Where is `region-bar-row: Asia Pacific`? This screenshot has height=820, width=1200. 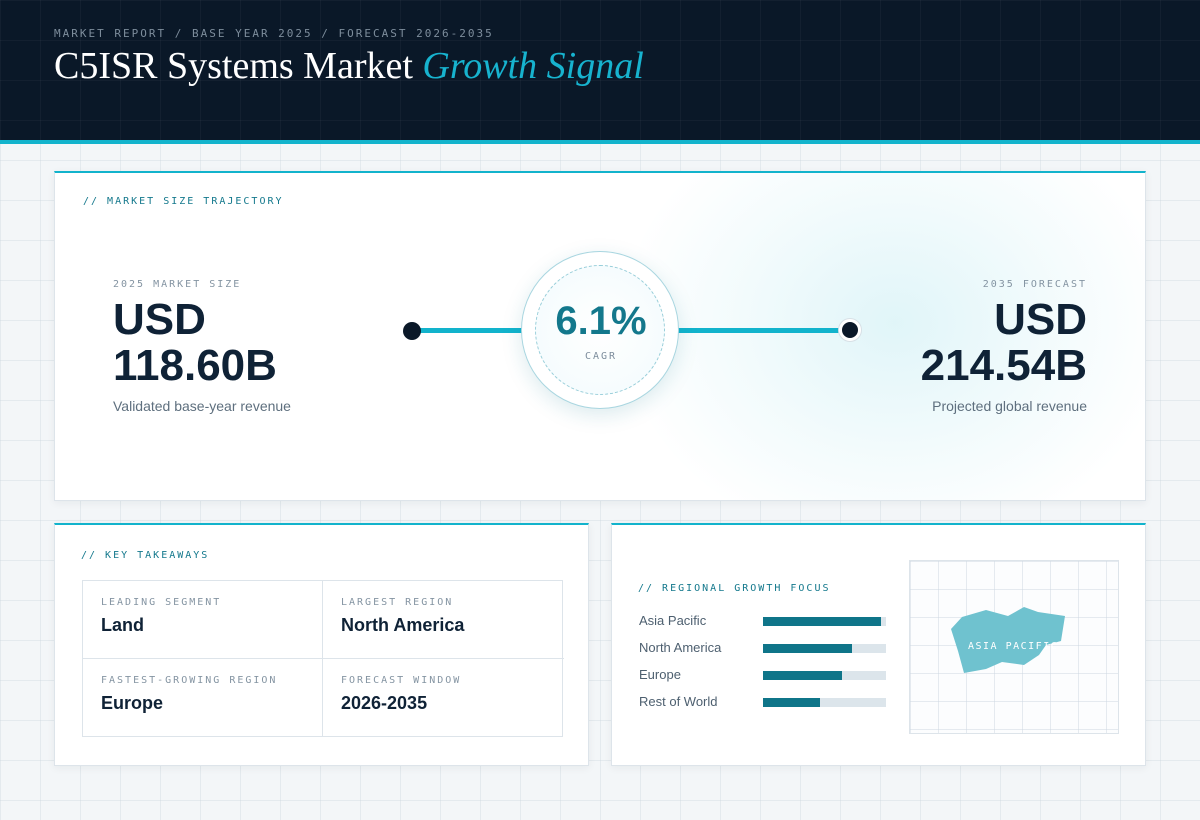 region-bar-row: Asia Pacific is located at coordinates (764, 621).